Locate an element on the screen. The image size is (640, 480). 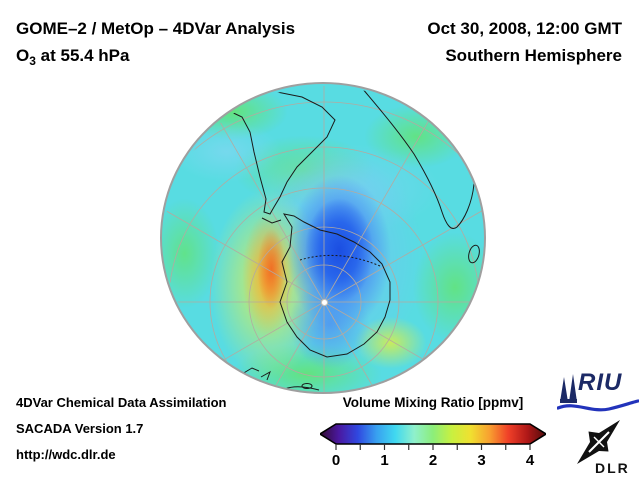
riu-logo: RIU is located at coordinates (598, 392).